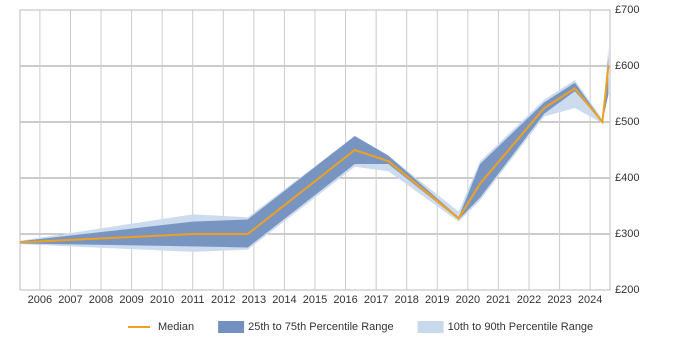 The image size is (700, 350). What do you see at coordinates (529, 300) in the screenshot?
I see `x-tick-label: 2022` at bounding box center [529, 300].